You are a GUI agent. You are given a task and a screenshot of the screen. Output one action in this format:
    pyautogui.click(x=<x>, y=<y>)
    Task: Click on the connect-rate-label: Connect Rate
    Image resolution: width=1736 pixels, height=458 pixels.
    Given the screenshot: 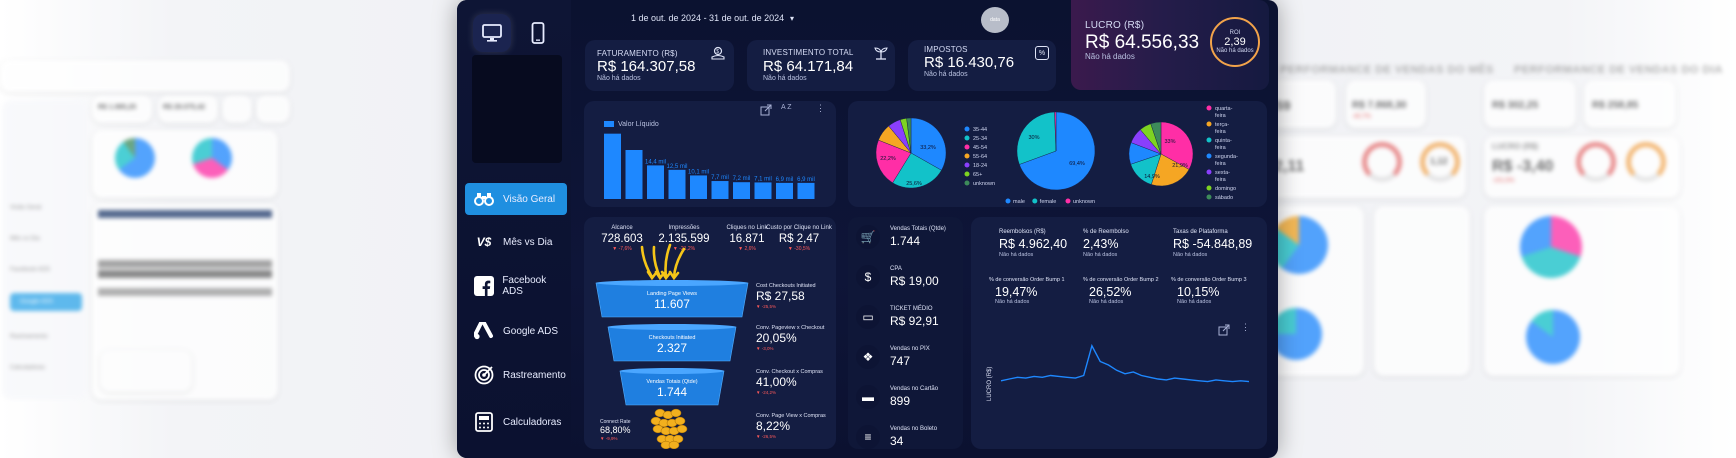 What is the action you would take?
    pyautogui.click(x=615, y=422)
    